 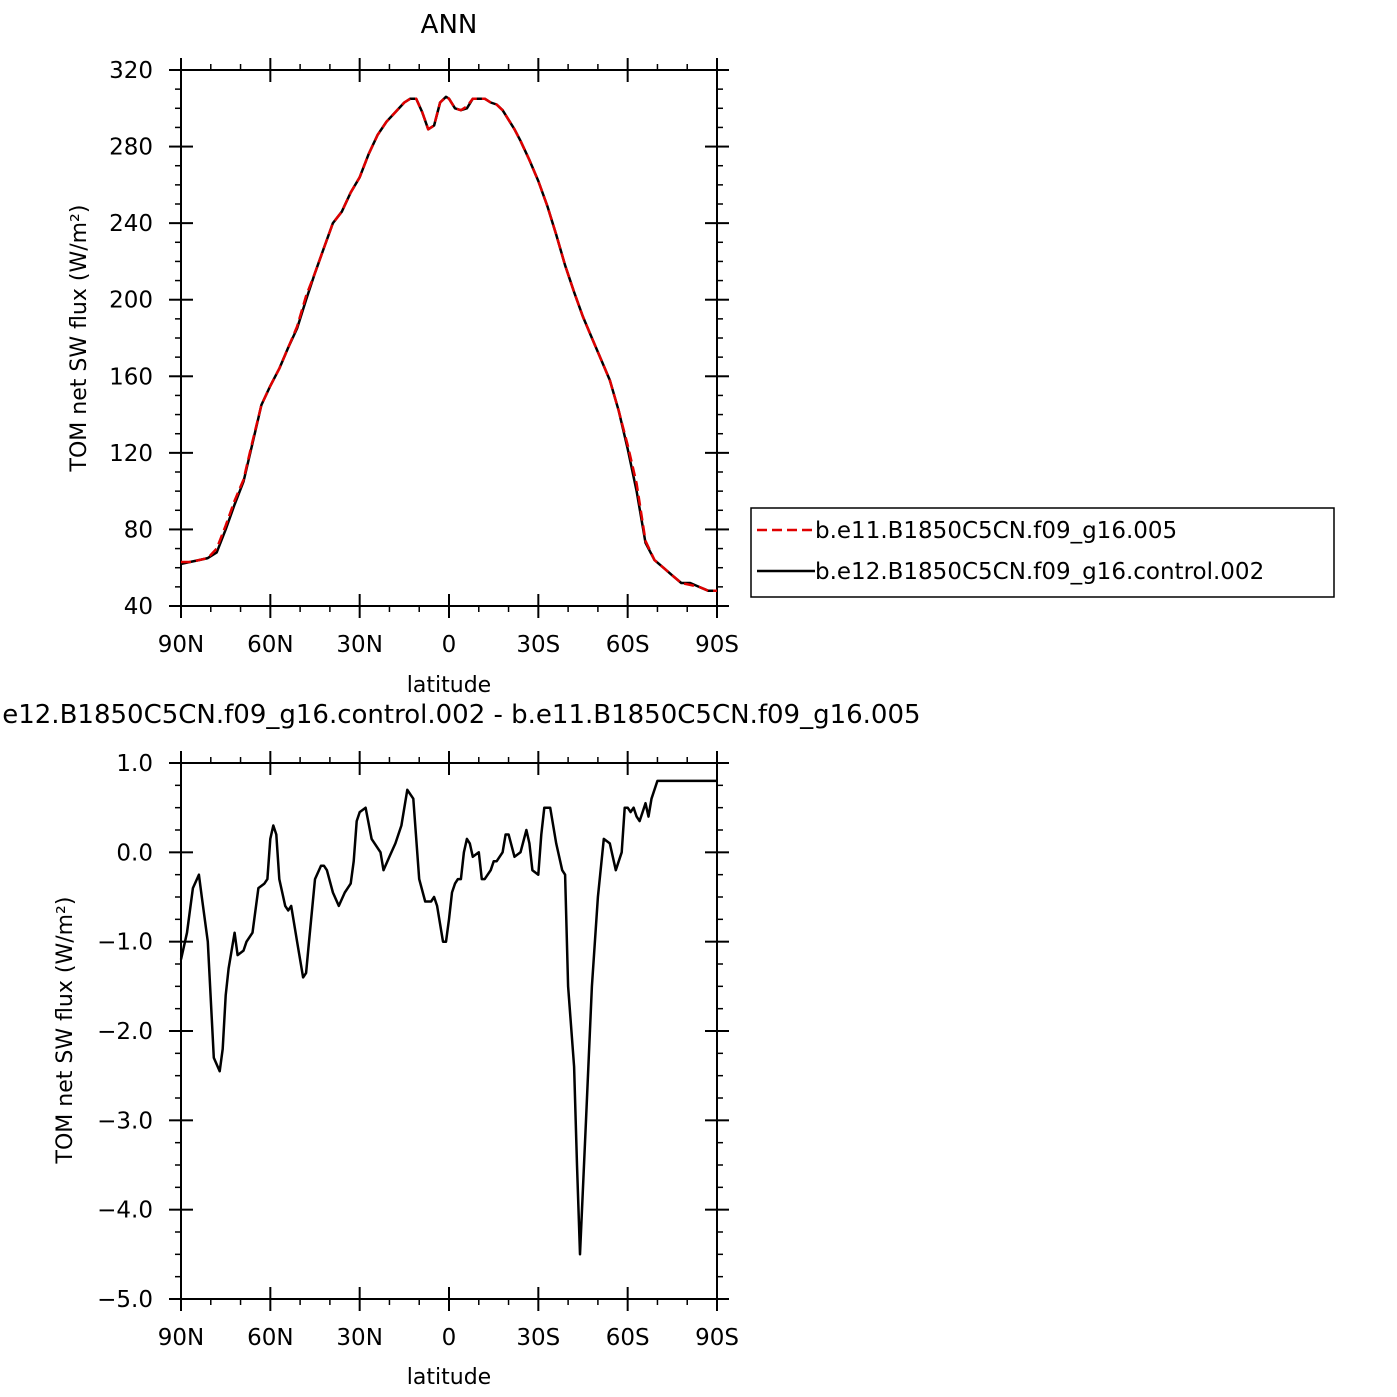 I want to click on y-tick-label: −1.0, so click(x=125, y=943).